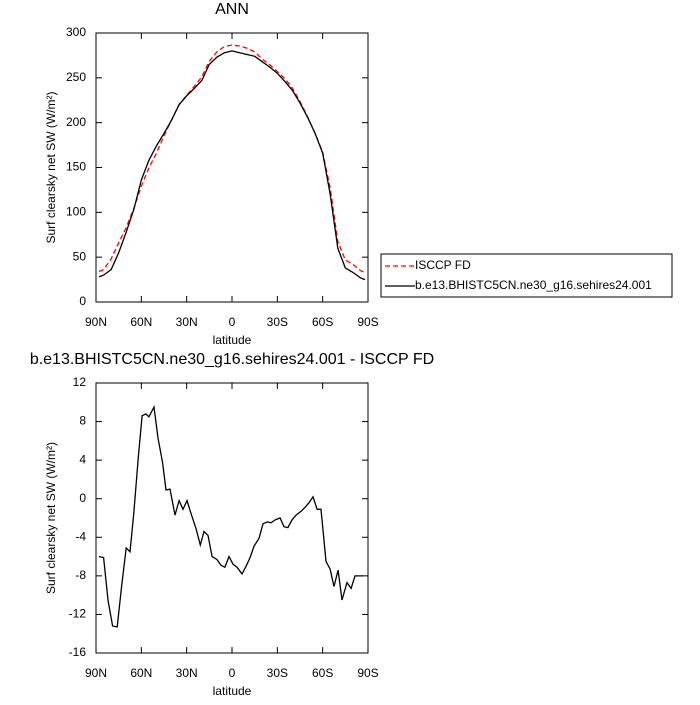  Describe the element at coordinates (76, 32) in the screenshot. I see `y-tick-label: 300` at that location.